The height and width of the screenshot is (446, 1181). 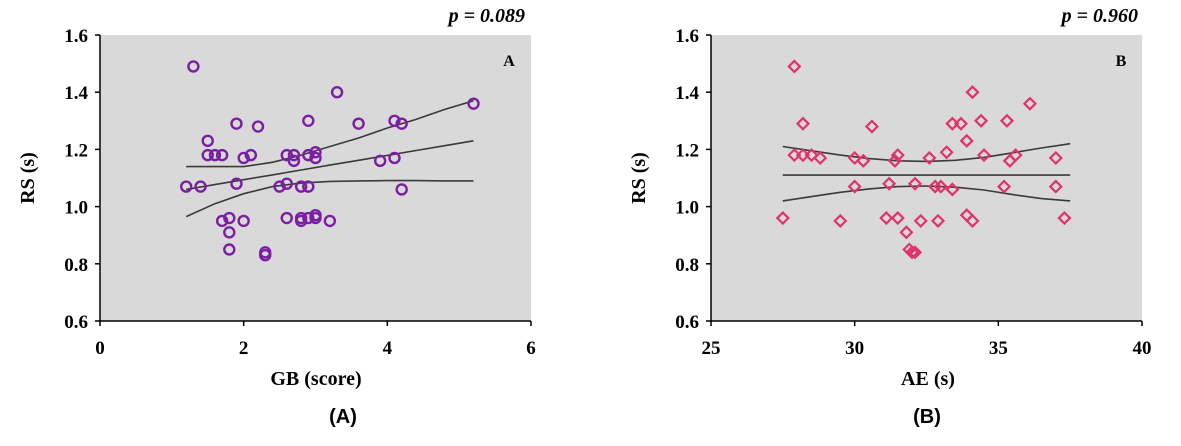 I want to click on regression-lines-a, so click(x=329, y=159).